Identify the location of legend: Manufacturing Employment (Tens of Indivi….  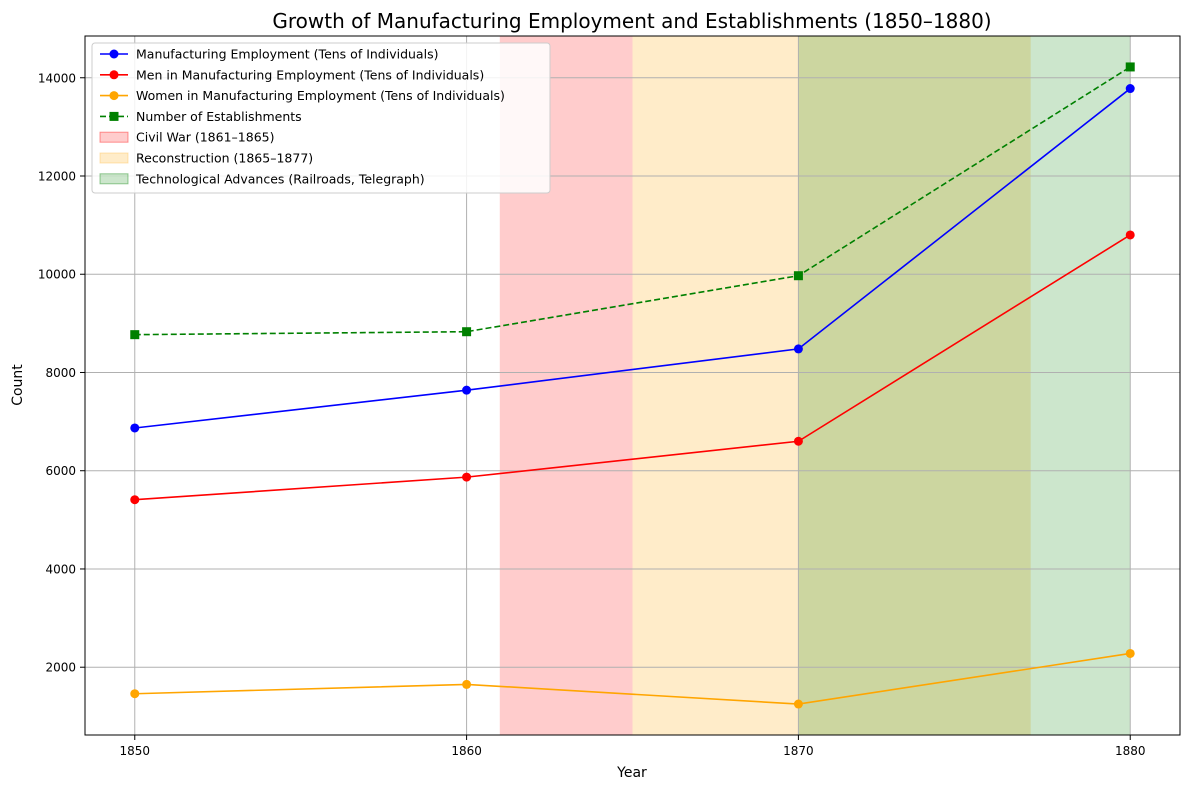
(321, 118).